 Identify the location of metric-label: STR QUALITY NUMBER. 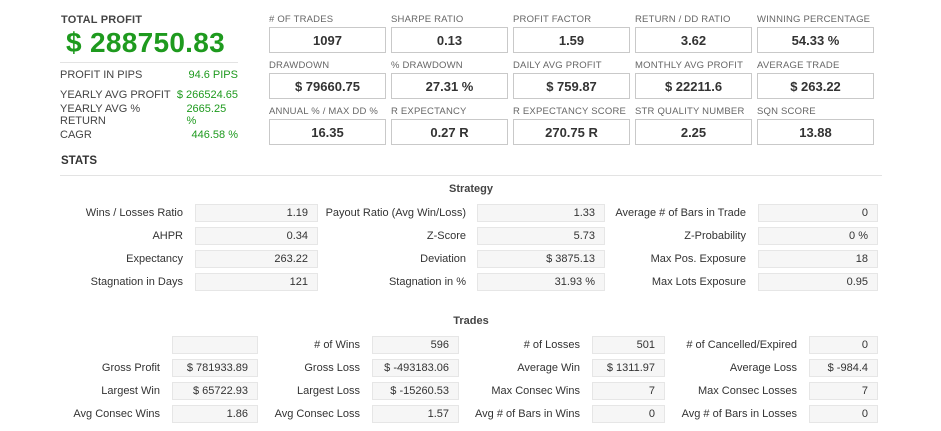
(690, 111).